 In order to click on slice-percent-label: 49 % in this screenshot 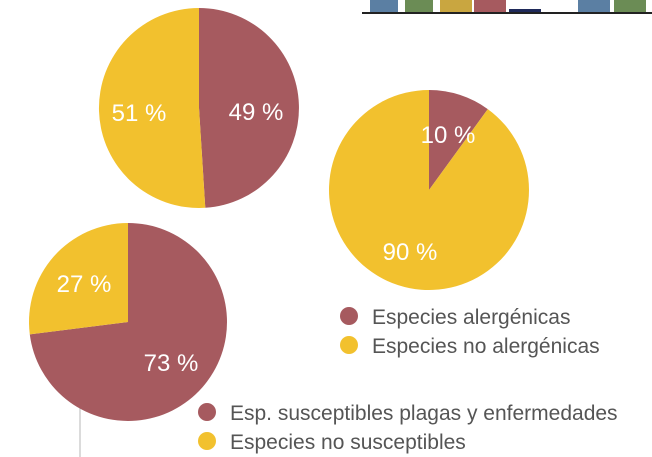, I will do `click(256, 112)`.